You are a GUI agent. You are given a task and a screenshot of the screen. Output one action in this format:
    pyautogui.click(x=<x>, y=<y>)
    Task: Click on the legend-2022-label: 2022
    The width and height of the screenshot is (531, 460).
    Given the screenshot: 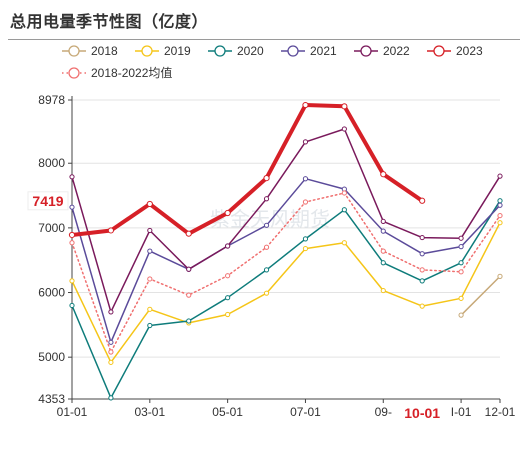 What is the action you would take?
    pyautogui.click(x=396, y=51)
    